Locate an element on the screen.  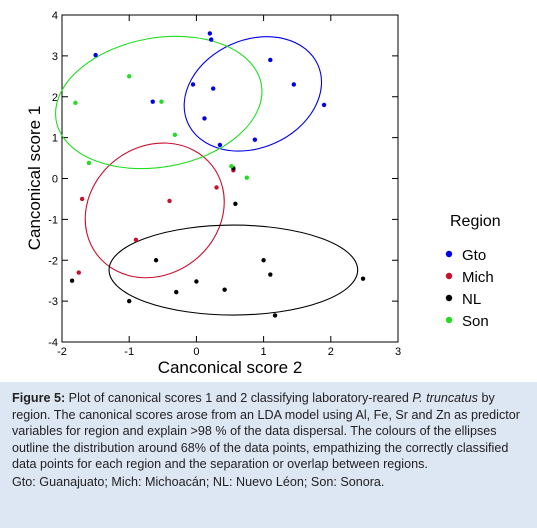
y-tick-label: 1 is located at coordinates (55, 139).